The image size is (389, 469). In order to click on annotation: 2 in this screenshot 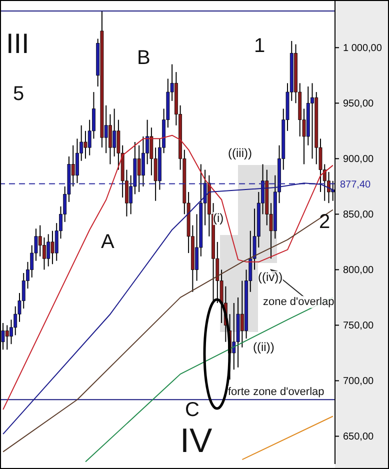, I will do `click(324, 222)`.